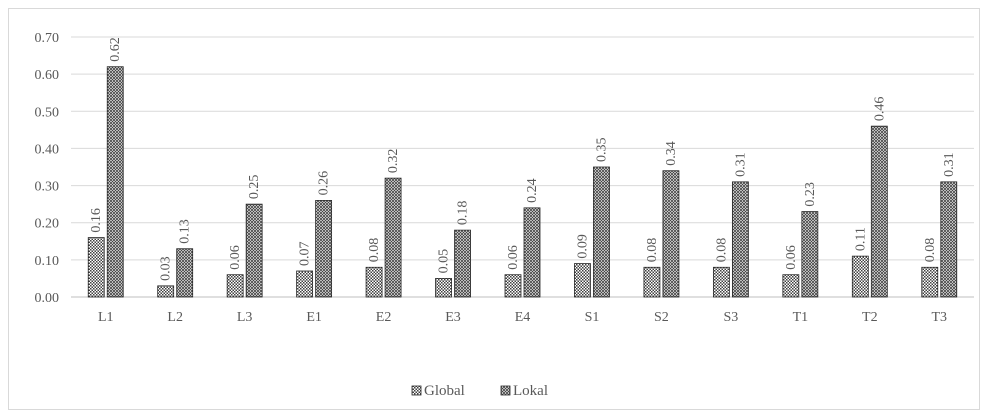 This screenshot has width=982, height=416. Describe the element at coordinates (324, 183) in the screenshot. I see `data-label-lokal: 0.26` at that location.